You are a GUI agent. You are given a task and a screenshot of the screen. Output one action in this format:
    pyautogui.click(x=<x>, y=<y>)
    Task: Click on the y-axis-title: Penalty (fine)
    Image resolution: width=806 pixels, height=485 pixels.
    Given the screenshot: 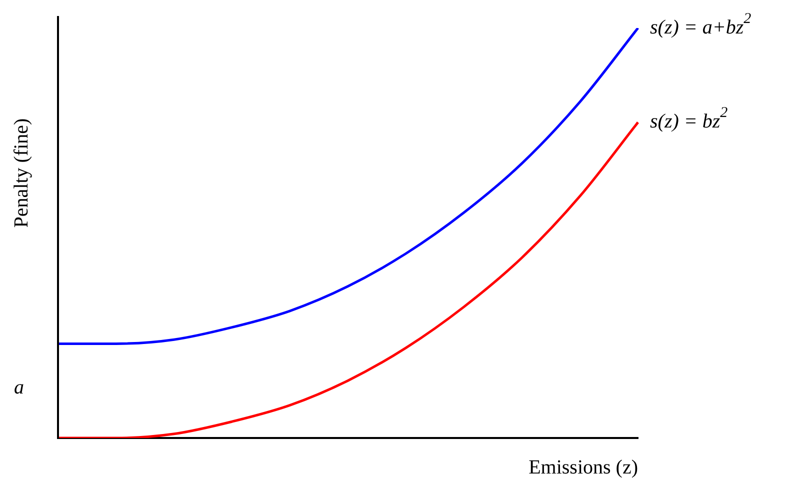 What is the action you would take?
    pyautogui.click(x=21, y=173)
    